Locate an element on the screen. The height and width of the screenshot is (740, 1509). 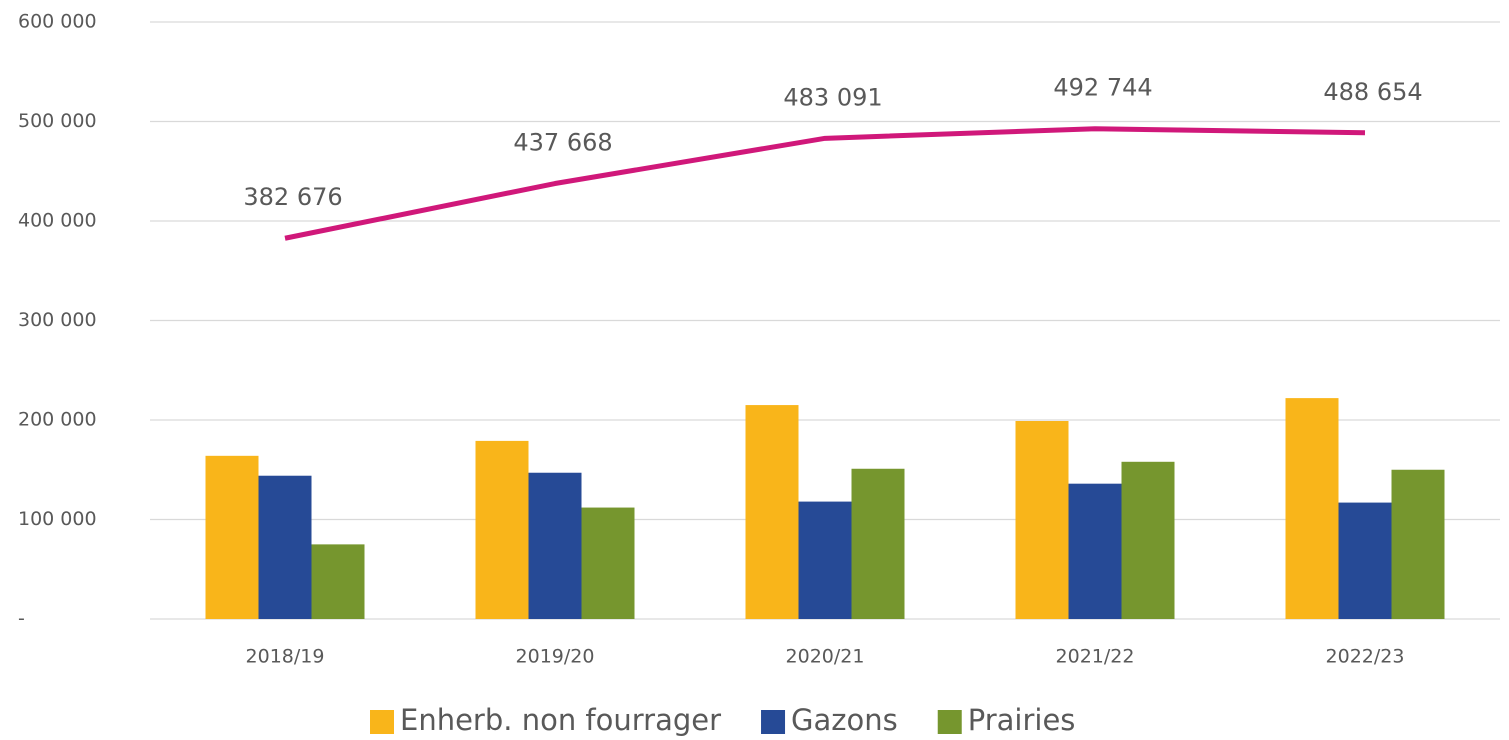
data-label: 437 668 is located at coordinates (562, 143).